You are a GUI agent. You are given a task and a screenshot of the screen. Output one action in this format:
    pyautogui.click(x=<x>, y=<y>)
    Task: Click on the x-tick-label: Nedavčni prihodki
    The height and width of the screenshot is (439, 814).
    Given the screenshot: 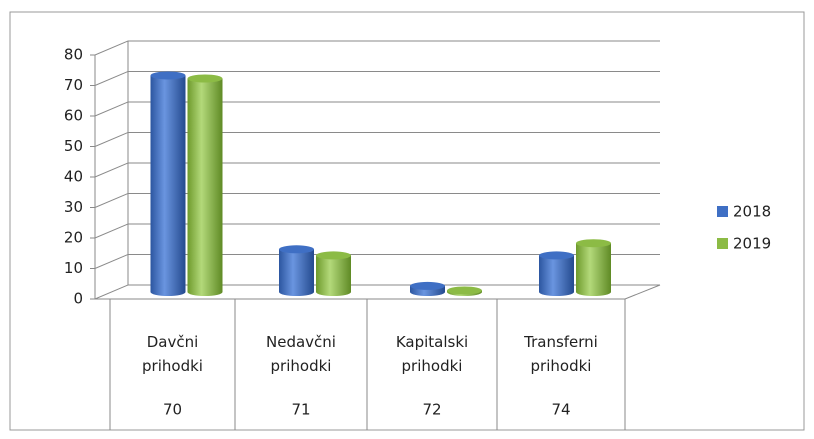 What is the action you would take?
    pyautogui.click(x=301, y=354)
    